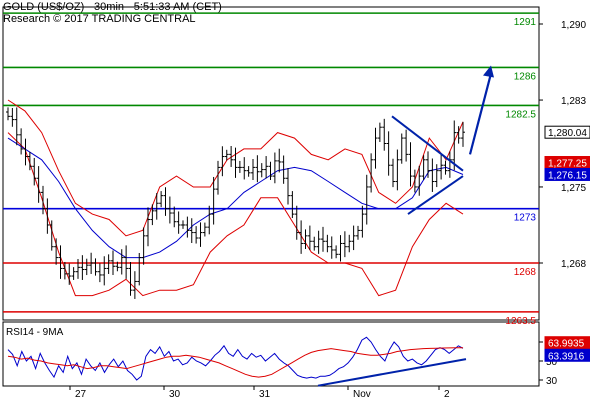 The width and height of the screenshot is (590, 400). I want to click on price-y-tick-label-0: 1,268, so click(573, 264).